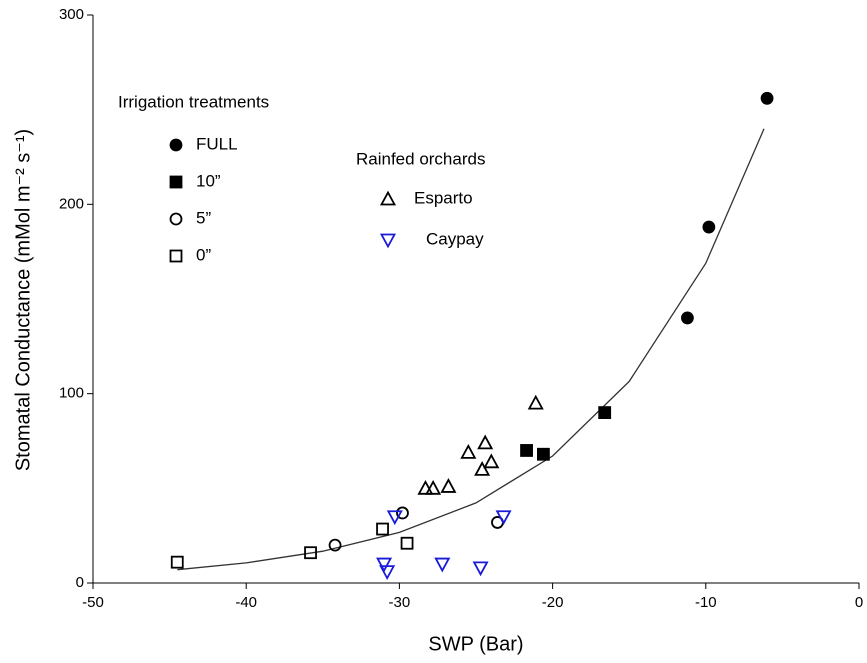 The image size is (867, 663). What do you see at coordinates (93, 602) in the screenshot?
I see `x-tick-label: -50` at bounding box center [93, 602].